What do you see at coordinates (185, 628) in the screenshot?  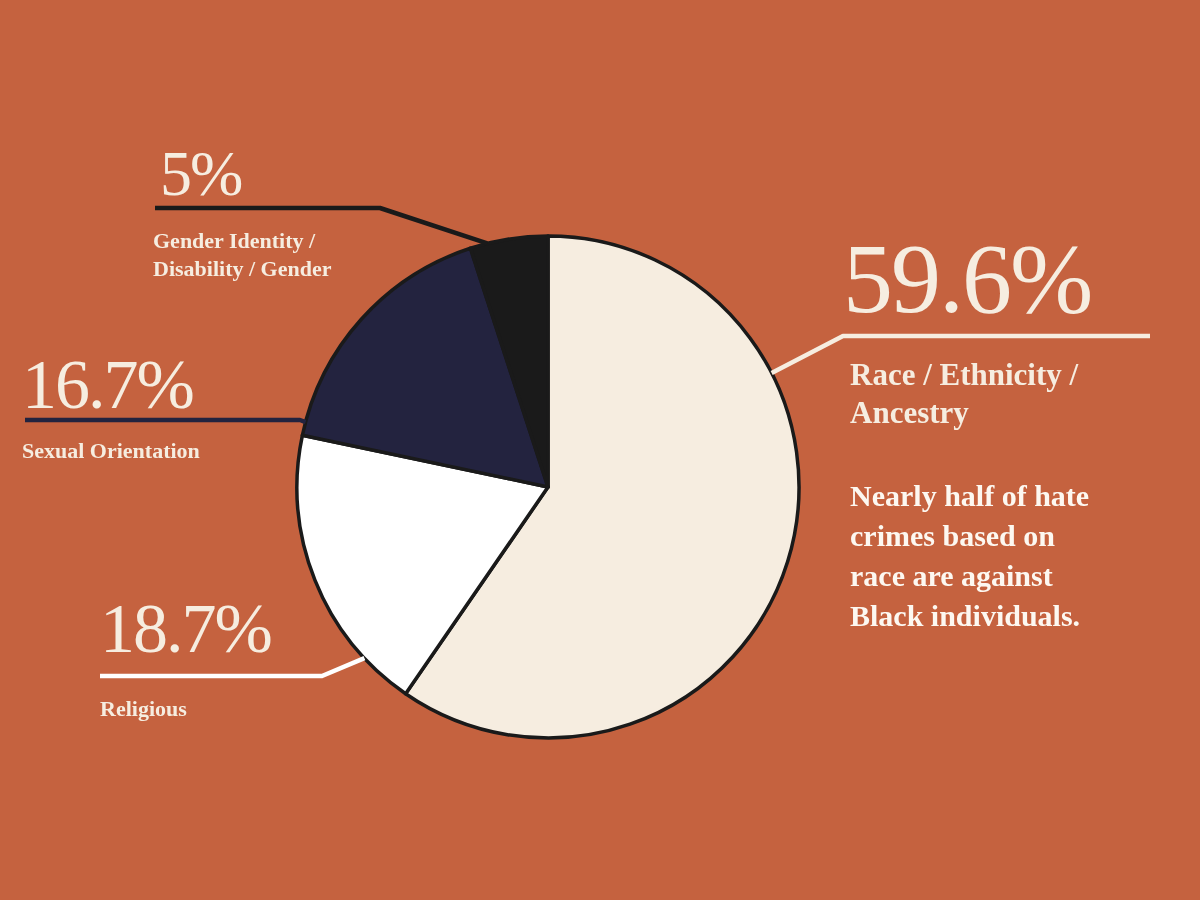 I see `data-label: 18.7%` at bounding box center [185, 628].